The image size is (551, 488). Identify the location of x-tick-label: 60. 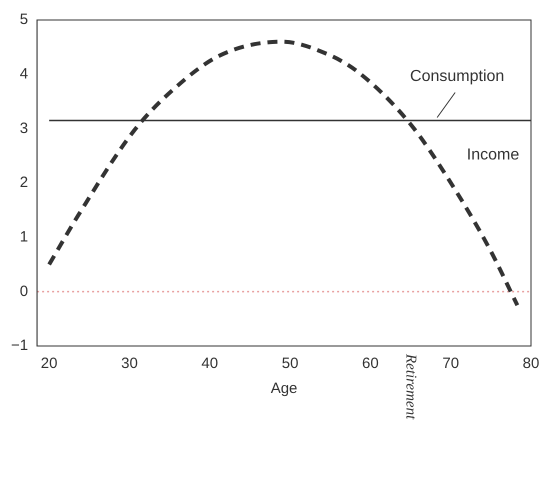
(370, 363).